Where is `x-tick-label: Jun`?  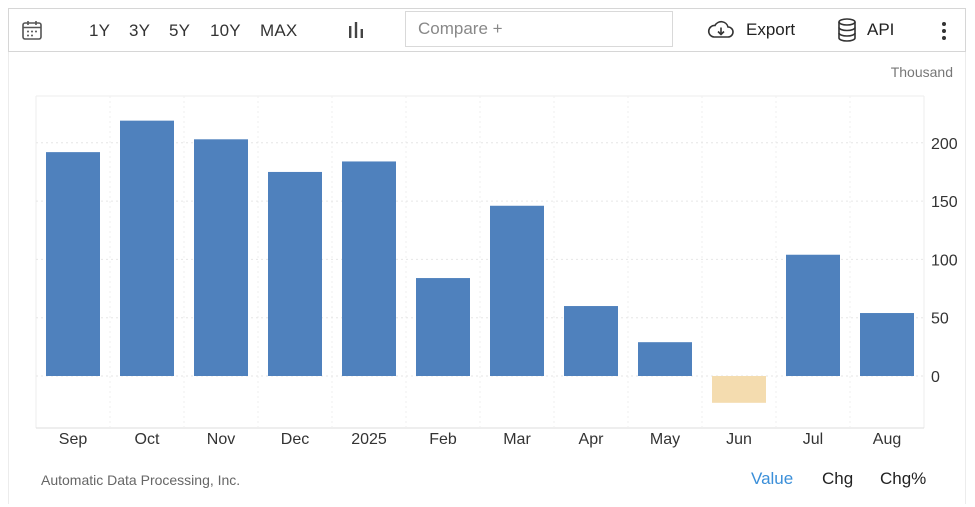
x-tick-label: Jun is located at coordinates (739, 439).